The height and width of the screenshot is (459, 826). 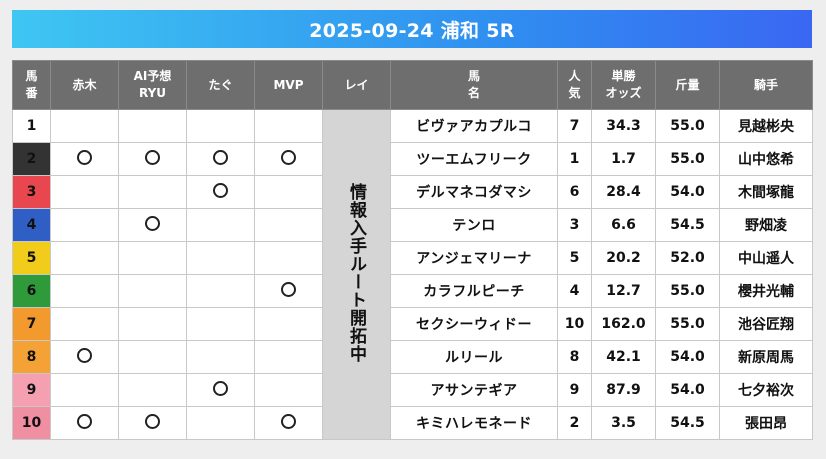 What do you see at coordinates (574, 291) in the screenshot?
I see `popularity: 4` at bounding box center [574, 291].